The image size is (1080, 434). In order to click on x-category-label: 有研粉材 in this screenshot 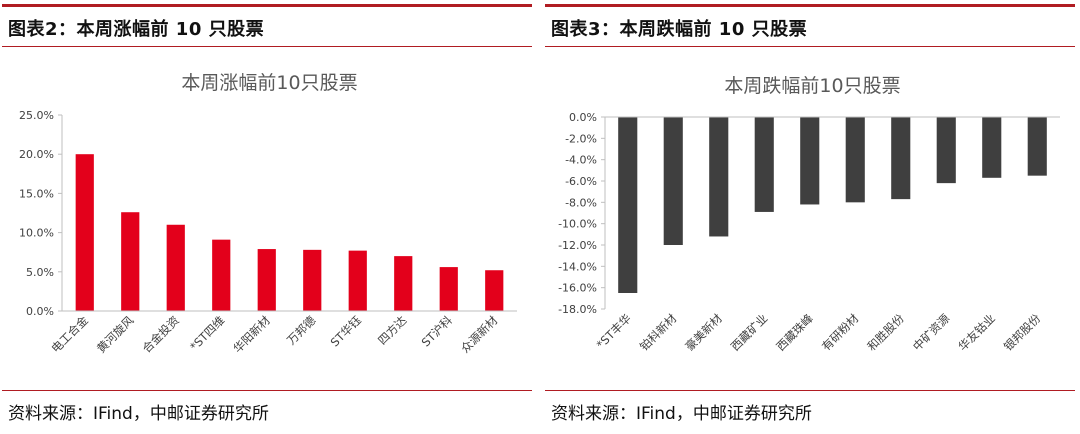, I will do `click(840, 332)`.